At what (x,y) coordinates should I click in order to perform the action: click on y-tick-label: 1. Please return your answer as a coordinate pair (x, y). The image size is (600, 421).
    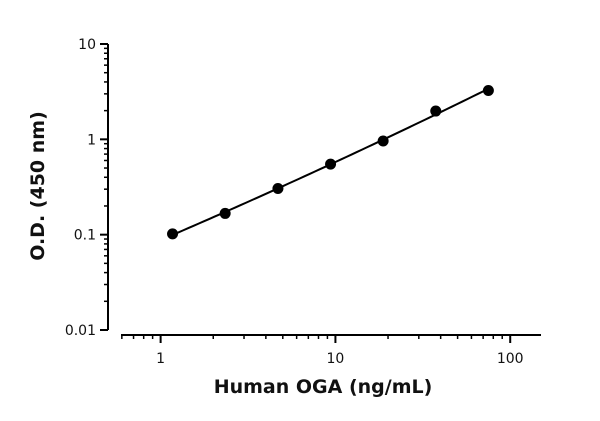
    Looking at the image, I should click on (91, 140).